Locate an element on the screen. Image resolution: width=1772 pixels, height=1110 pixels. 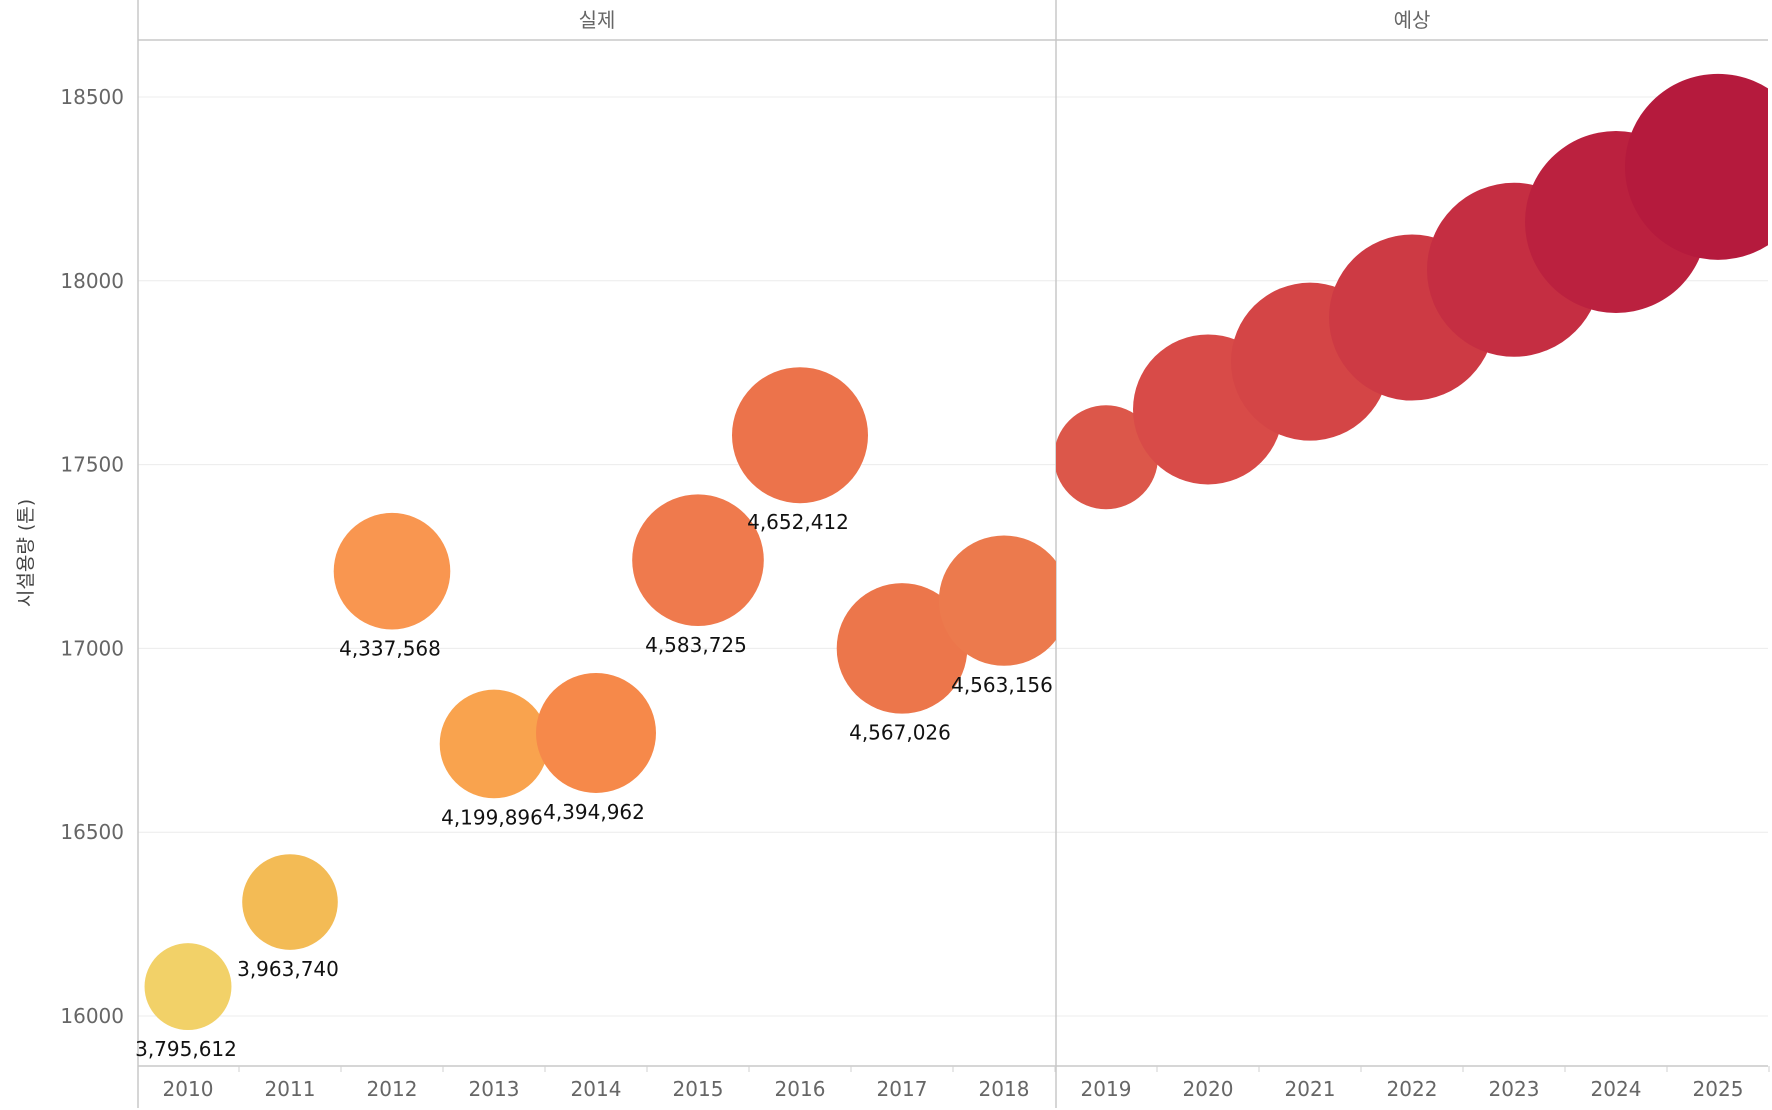
bubble-2016 is located at coordinates (800, 435).